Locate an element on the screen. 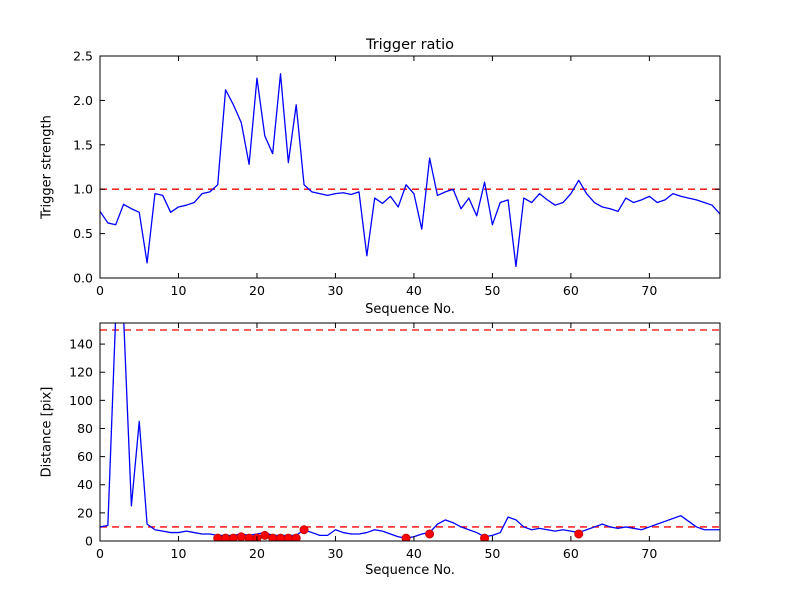  svg-text: 100 is located at coordinates (81, 400).